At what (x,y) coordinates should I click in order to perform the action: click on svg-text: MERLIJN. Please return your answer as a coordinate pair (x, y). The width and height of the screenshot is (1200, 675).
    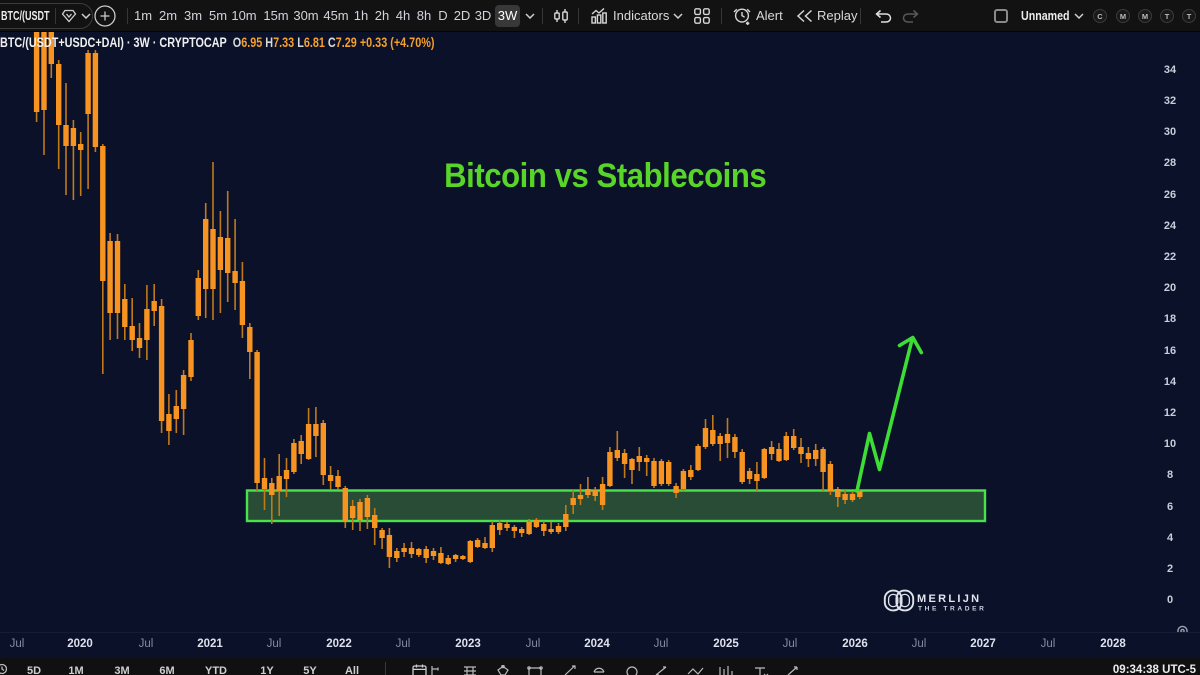
    Looking at the image, I should click on (949, 599).